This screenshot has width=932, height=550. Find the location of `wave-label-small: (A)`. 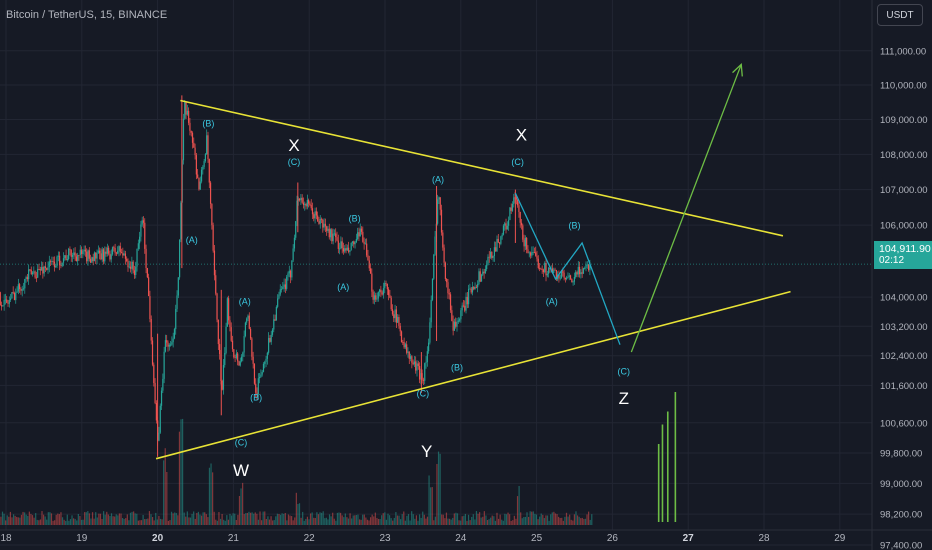

wave-label-small: (A) is located at coordinates (552, 301).